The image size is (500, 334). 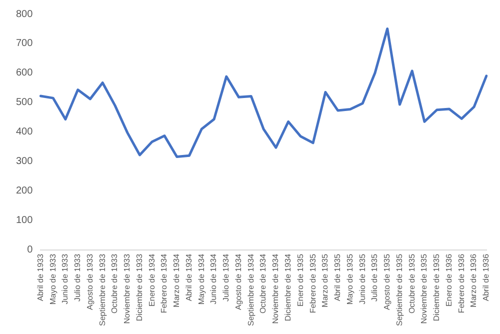 What do you see at coordinates (201, 279) in the screenshot?
I see `x-tick-label: Mayo de 1934` at bounding box center [201, 279].